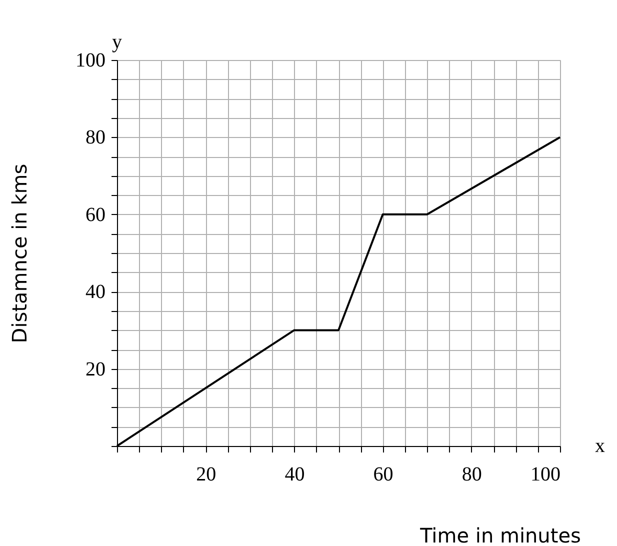  I want to click on x-tick-label: 40, so click(294, 475).